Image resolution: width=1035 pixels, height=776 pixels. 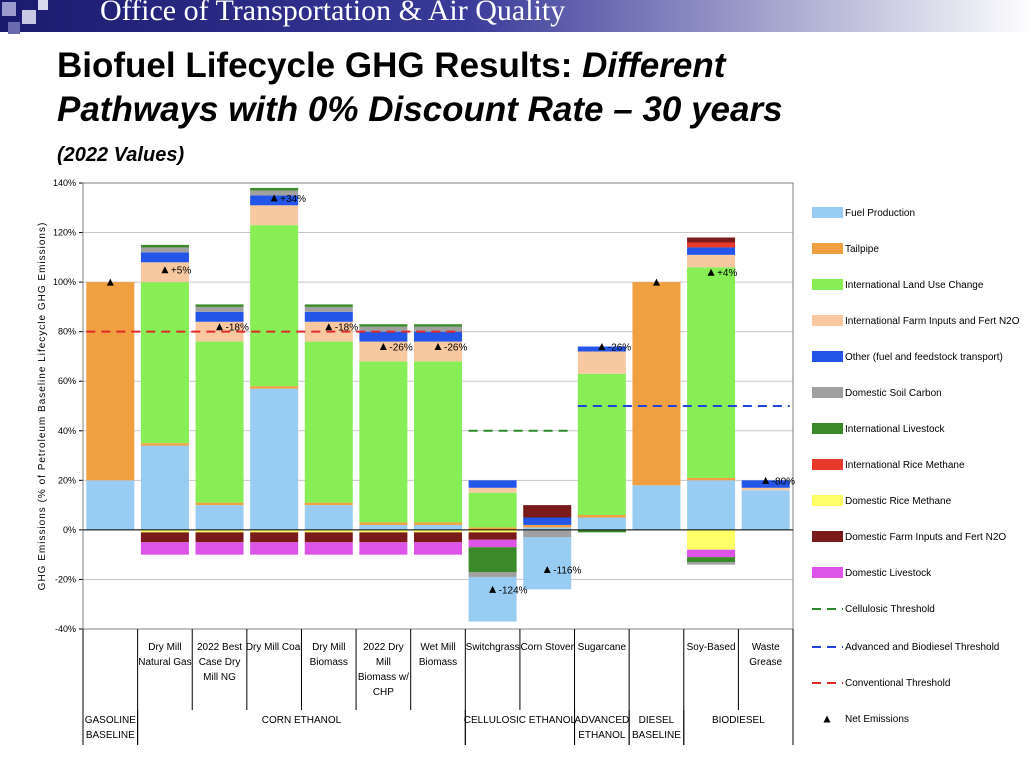 I want to click on legend-label: Tailpipe, so click(x=862, y=249).